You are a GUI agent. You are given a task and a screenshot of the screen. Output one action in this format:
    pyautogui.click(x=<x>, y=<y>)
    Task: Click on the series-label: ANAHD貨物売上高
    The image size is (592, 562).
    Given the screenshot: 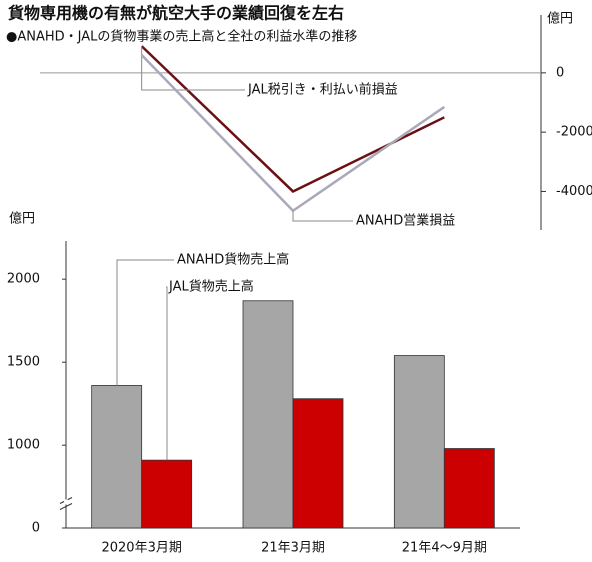 What is the action you would take?
    pyautogui.click(x=233, y=260)
    